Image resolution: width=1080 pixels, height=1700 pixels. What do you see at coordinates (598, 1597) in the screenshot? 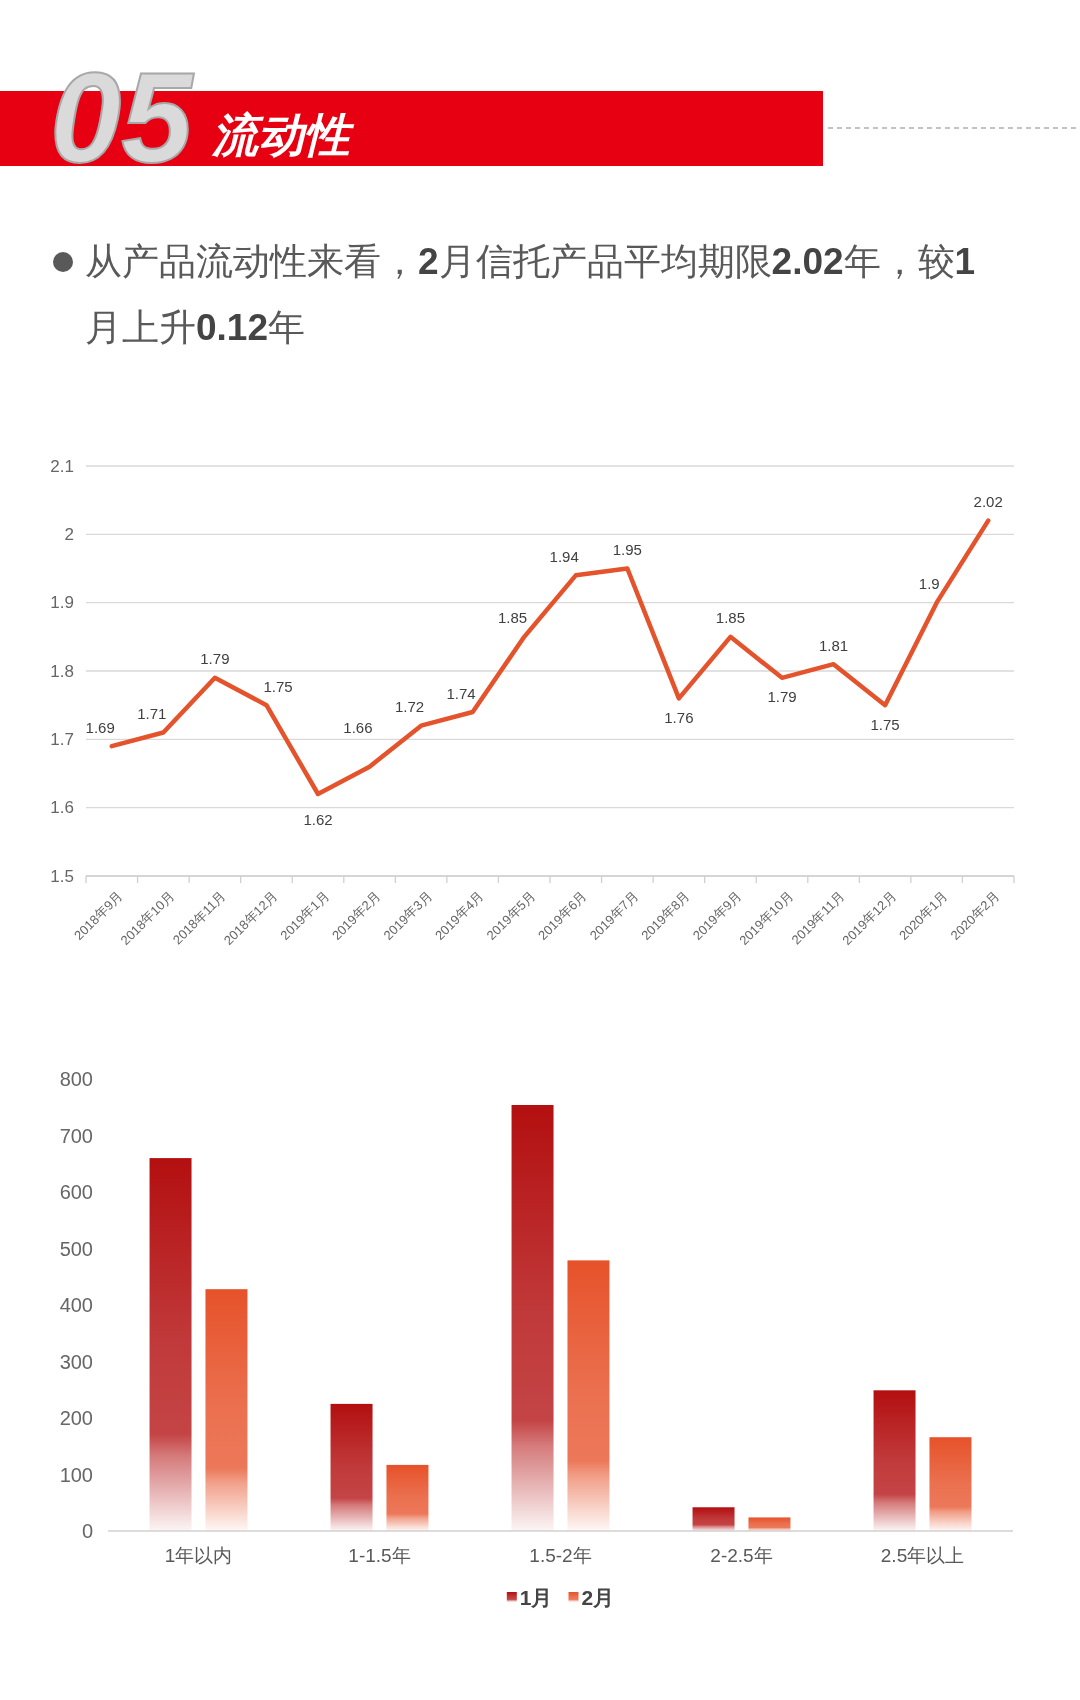
I see `legend-label: 2月` at bounding box center [598, 1597].